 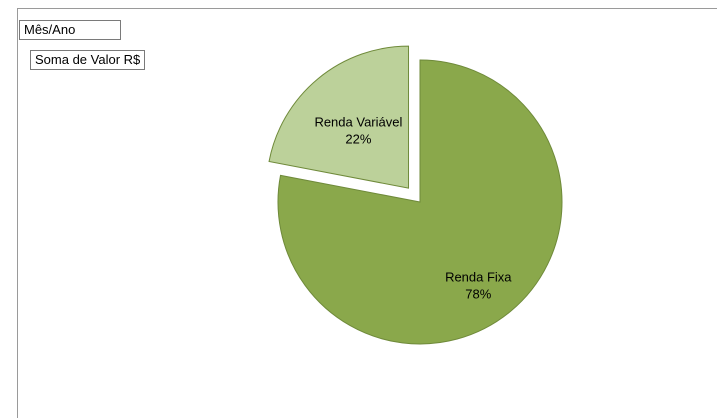 What do you see at coordinates (478, 277) in the screenshot?
I see `slice-name-label: Renda Fixa` at bounding box center [478, 277].